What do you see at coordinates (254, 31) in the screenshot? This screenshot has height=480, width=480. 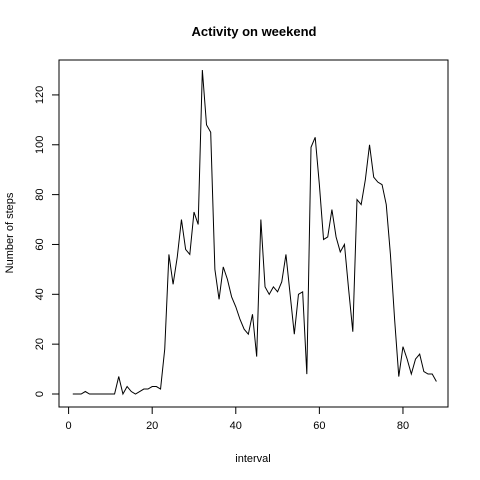 I see `chart-title: Activity on weekend` at bounding box center [254, 31].